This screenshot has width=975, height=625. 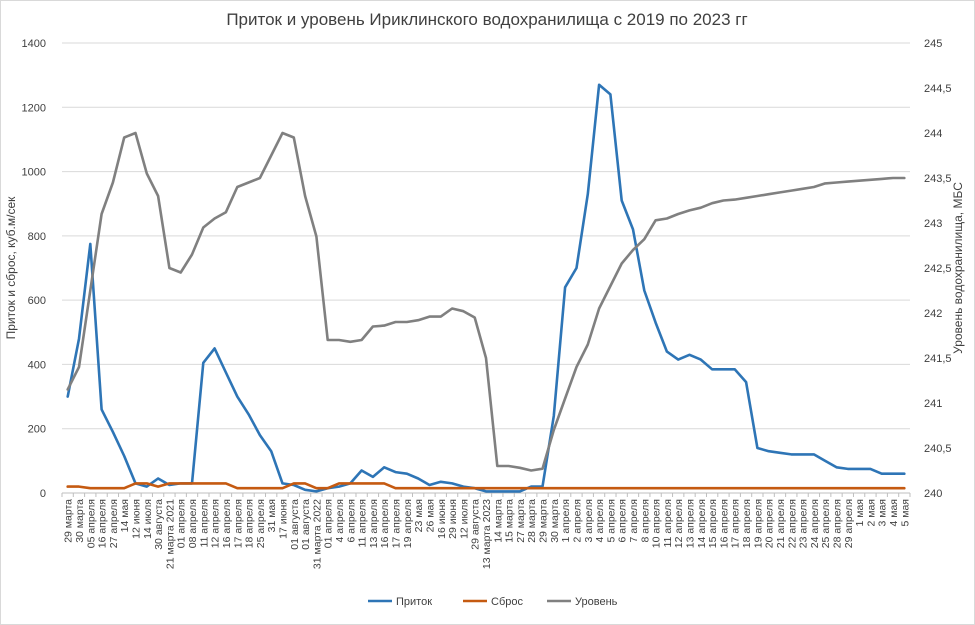 What do you see at coordinates (804, 523) in the screenshot?
I see `x-tick-label: 23 апреля` at bounding box center [804, 523].